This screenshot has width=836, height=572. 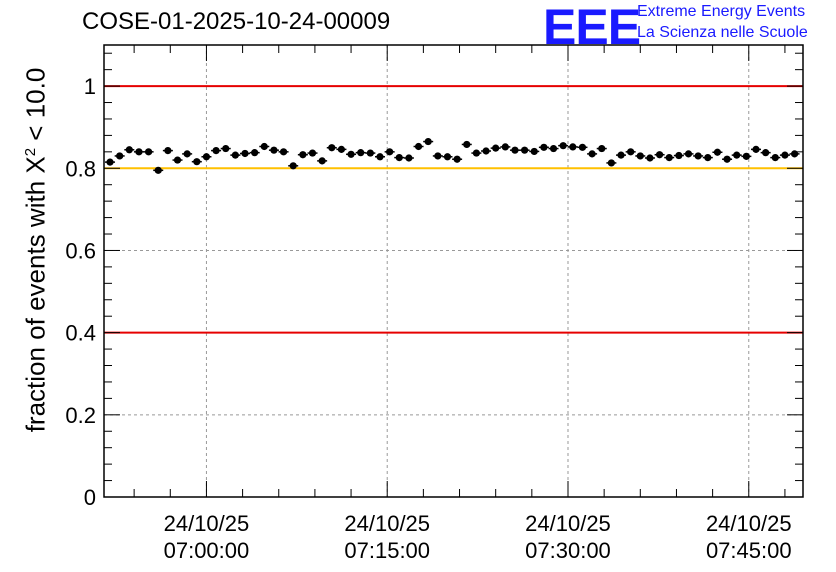 I want to click on chart-title: COSE-01-2025-10-24-00009, so click(x=236, y=21).